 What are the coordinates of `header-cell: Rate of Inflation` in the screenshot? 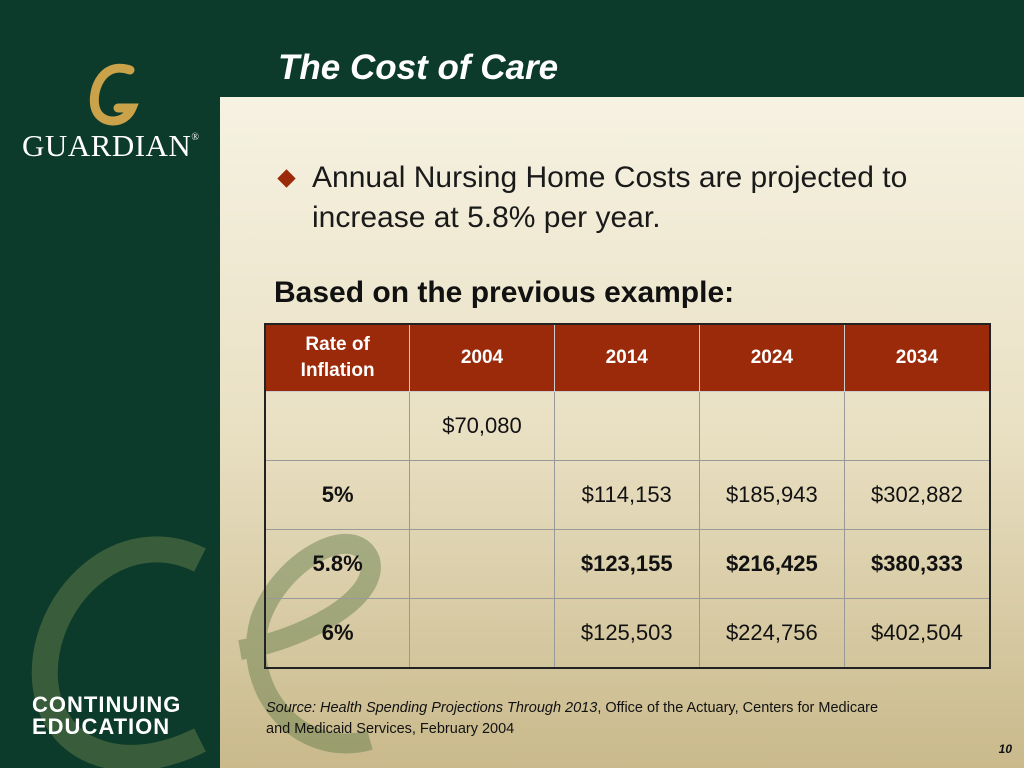 It's located at (337, 357).